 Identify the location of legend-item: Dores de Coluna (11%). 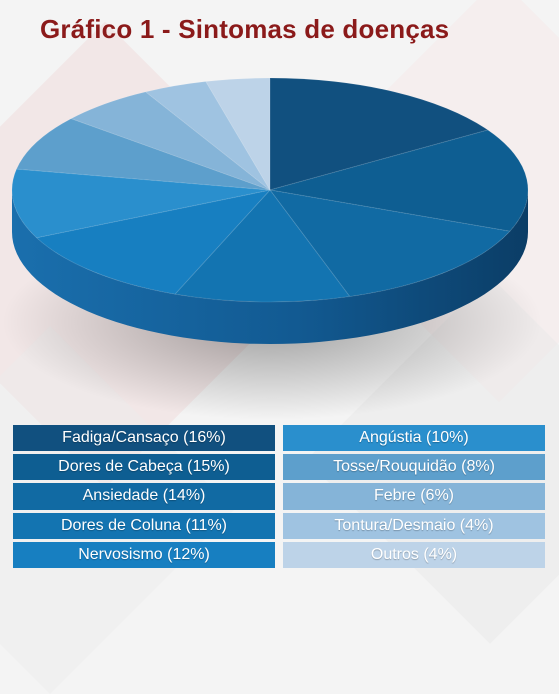
(144, 525).